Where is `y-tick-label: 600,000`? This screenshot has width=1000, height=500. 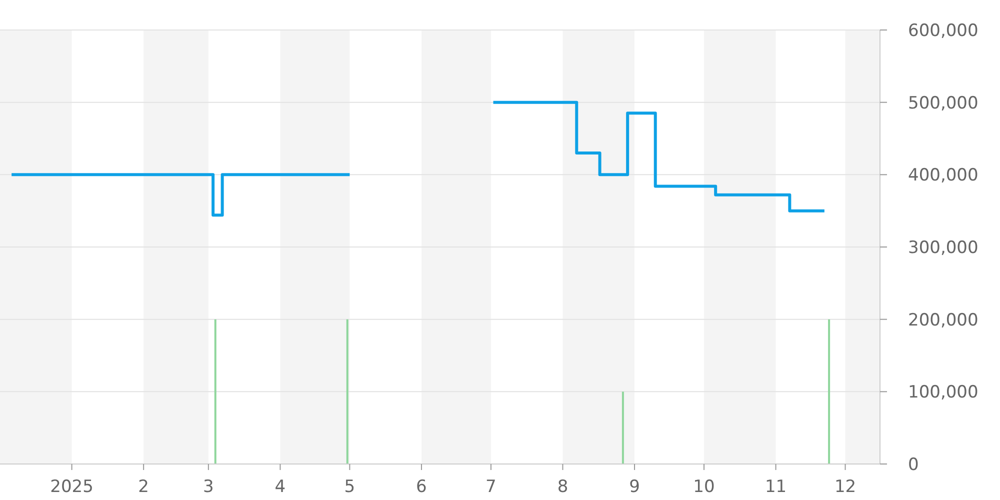
y-tick-label: 600,000 is located at coordinates (943, 31).